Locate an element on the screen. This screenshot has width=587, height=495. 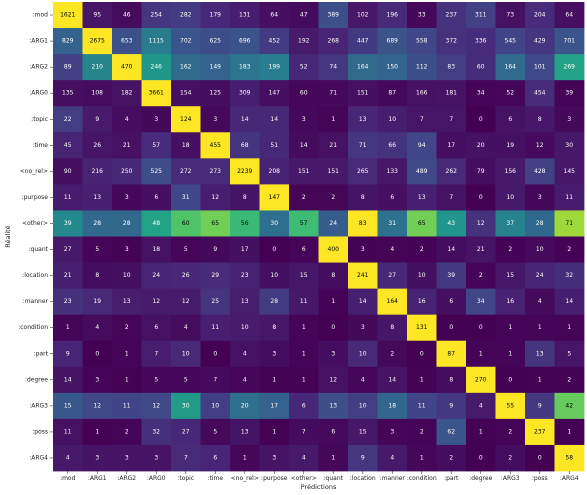
cell-value-label: 112 is located at coordinates (422, 67).